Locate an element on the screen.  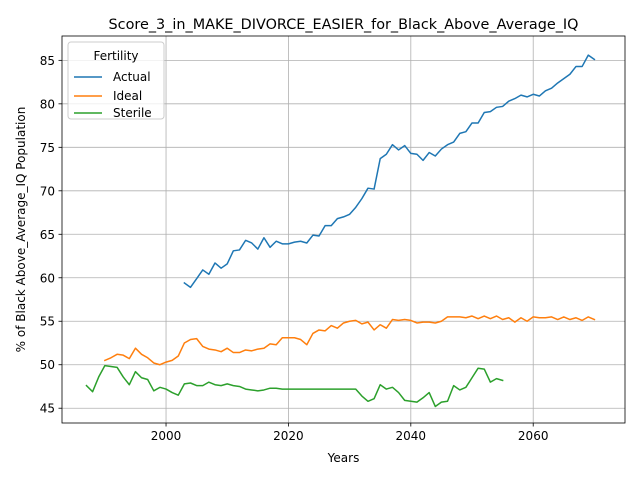
y-tick-label: 45 is located at coordinates (47, 409).